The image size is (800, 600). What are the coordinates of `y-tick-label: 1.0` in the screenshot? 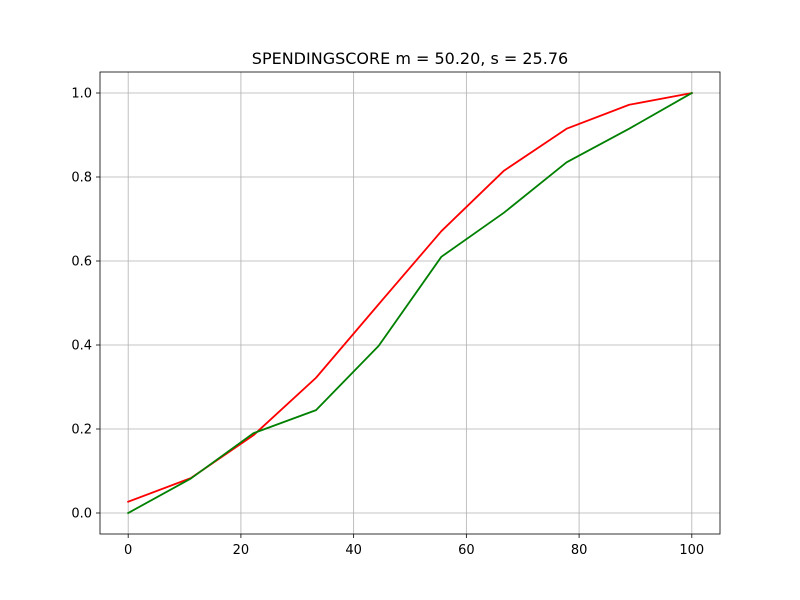 It's located at (81, 94).